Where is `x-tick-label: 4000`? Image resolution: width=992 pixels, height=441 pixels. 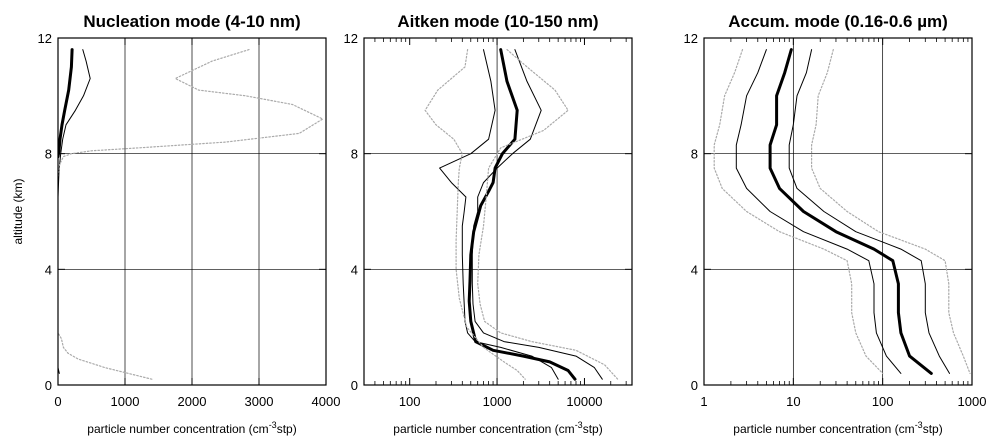
x-tick-label: 4000 is located at coordinates (326, 401).